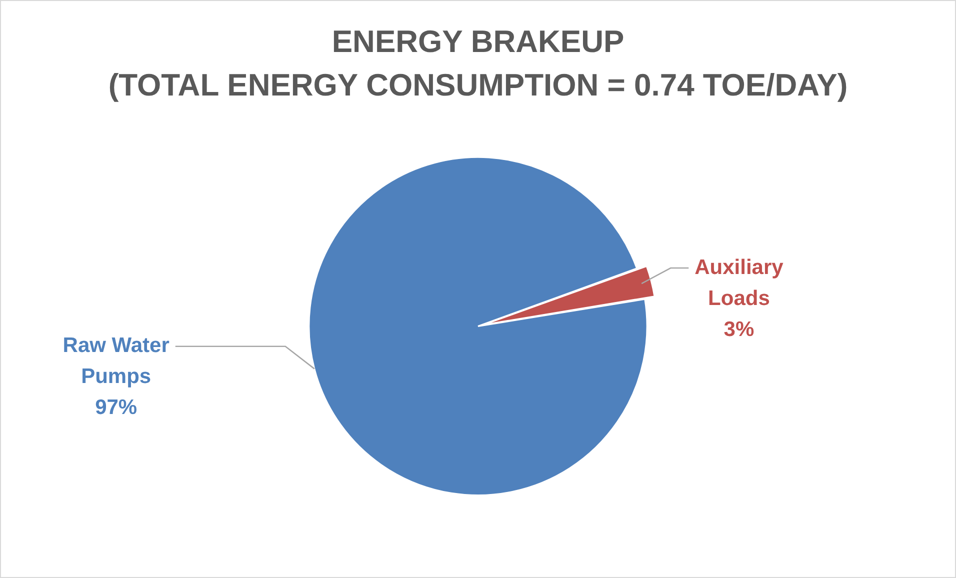 This screenshot has height=578, width=956. What do you see at coordinates (116, 408) in the screenshot?
I see `data-label: 97%` at bounding box center [116, 408].